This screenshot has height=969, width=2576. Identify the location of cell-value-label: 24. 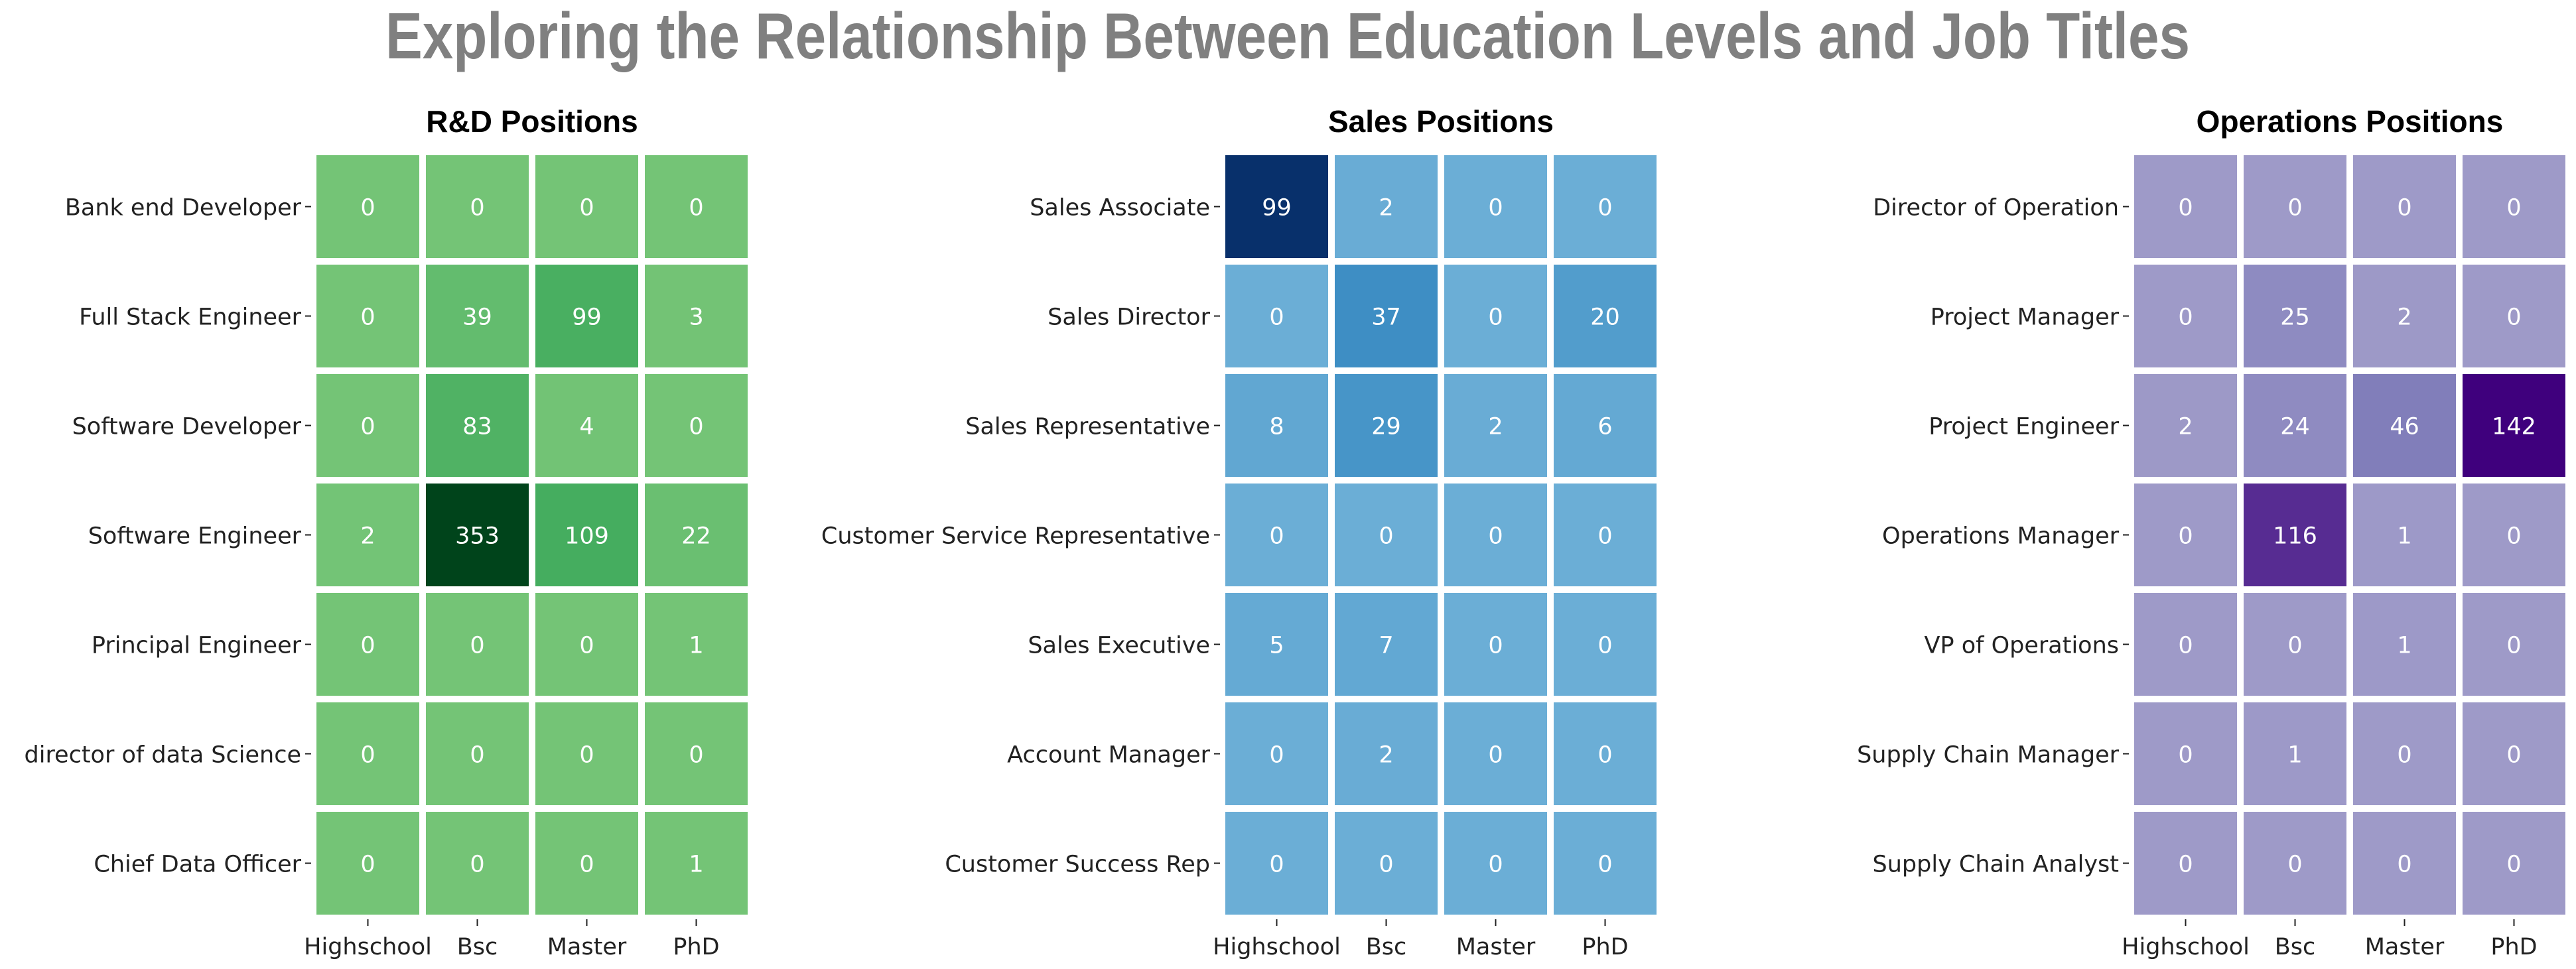
(2295, 427).